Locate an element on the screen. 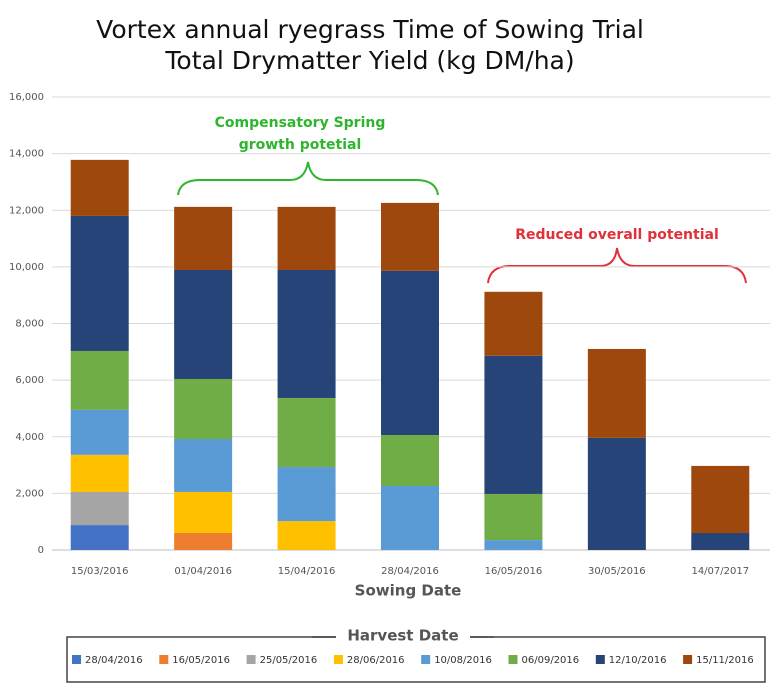 This screenshot has height=690, width=780. annotation: growth potetial is located at coordinates (300, 145).